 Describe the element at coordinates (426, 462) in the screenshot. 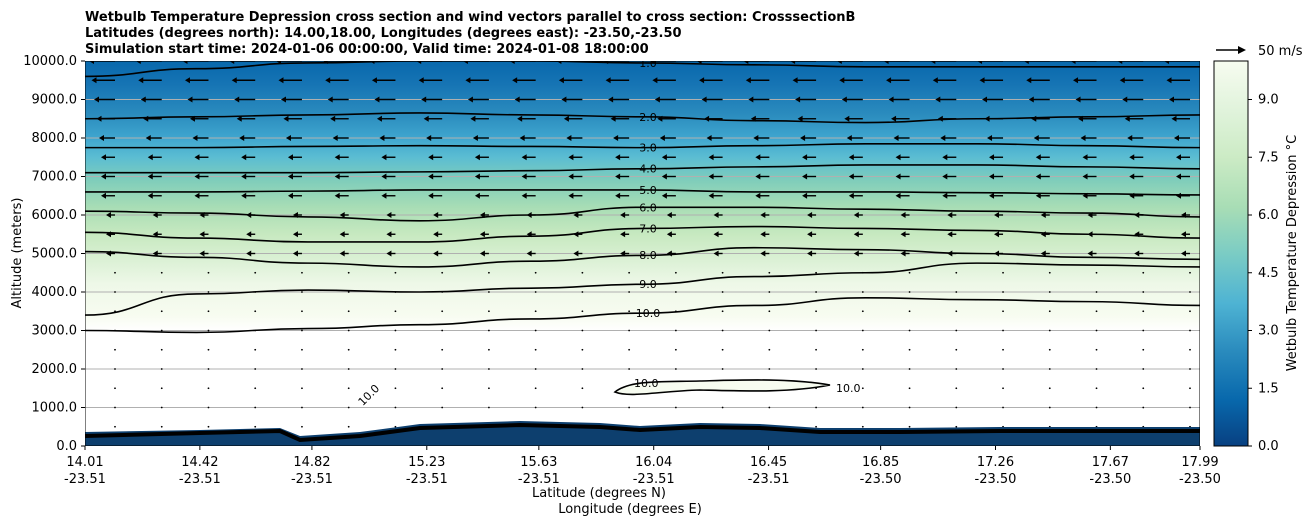

I see `x-tick-lat-3: 15.23` at that location.